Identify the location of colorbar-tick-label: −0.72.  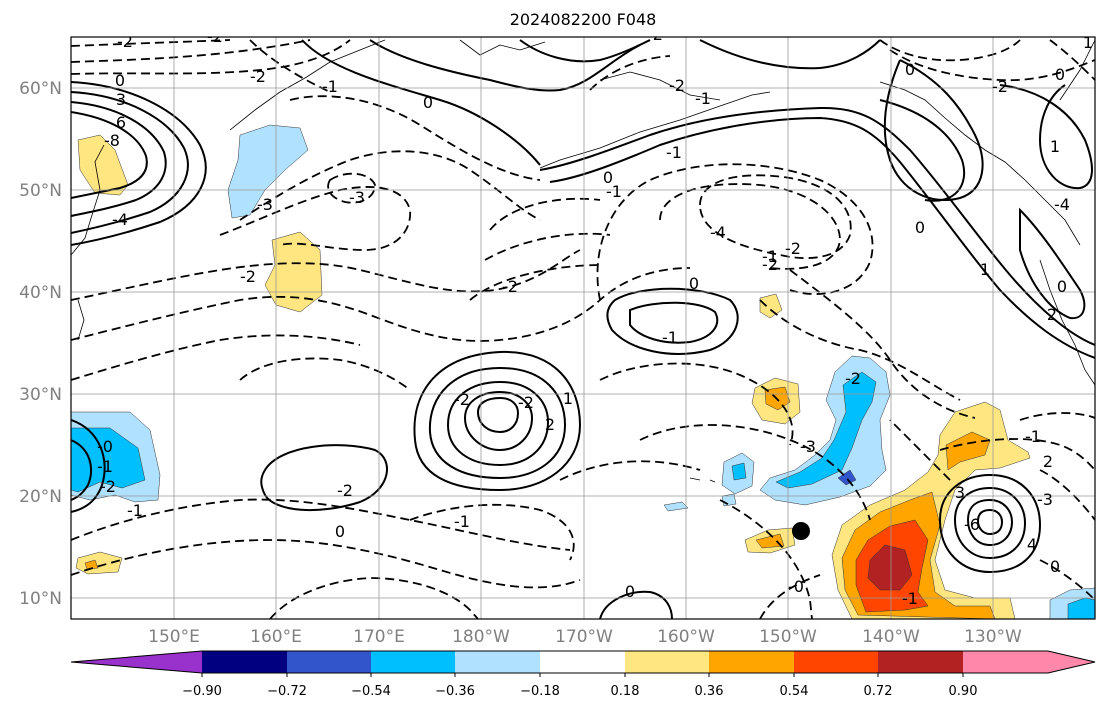
(287, 691).